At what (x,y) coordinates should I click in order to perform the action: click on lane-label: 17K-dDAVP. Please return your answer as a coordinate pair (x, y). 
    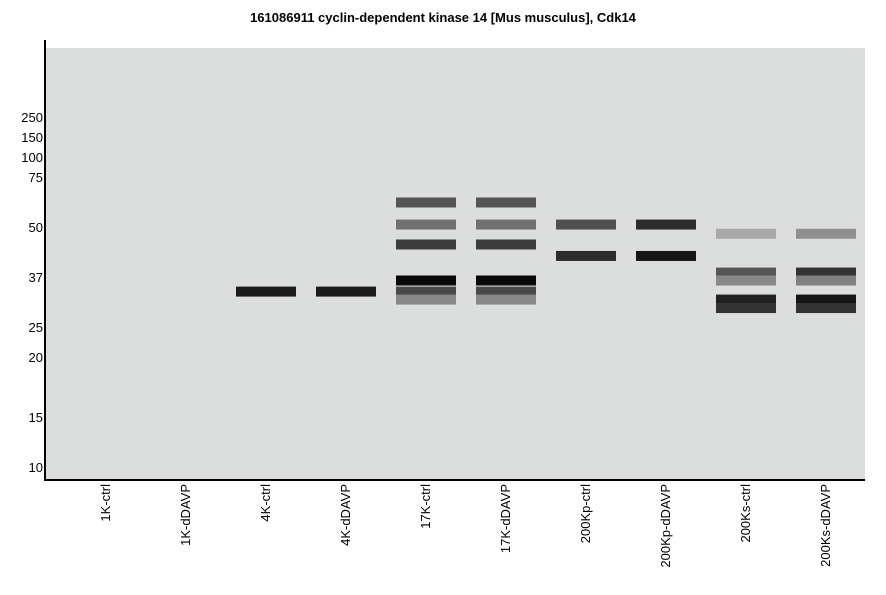
    Looking at the image, I should click on (505, 518).